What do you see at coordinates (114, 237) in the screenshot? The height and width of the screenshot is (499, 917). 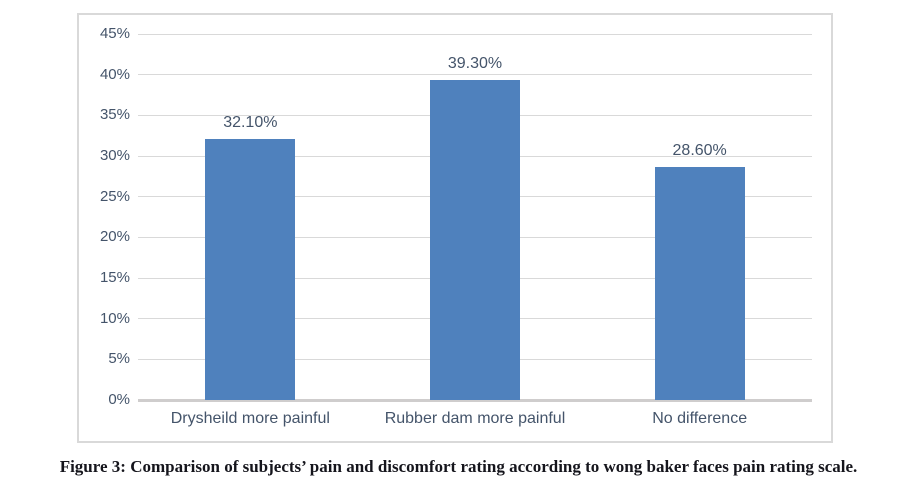 I see `y-tick-label: 20%` at bounding box center [114, 237].